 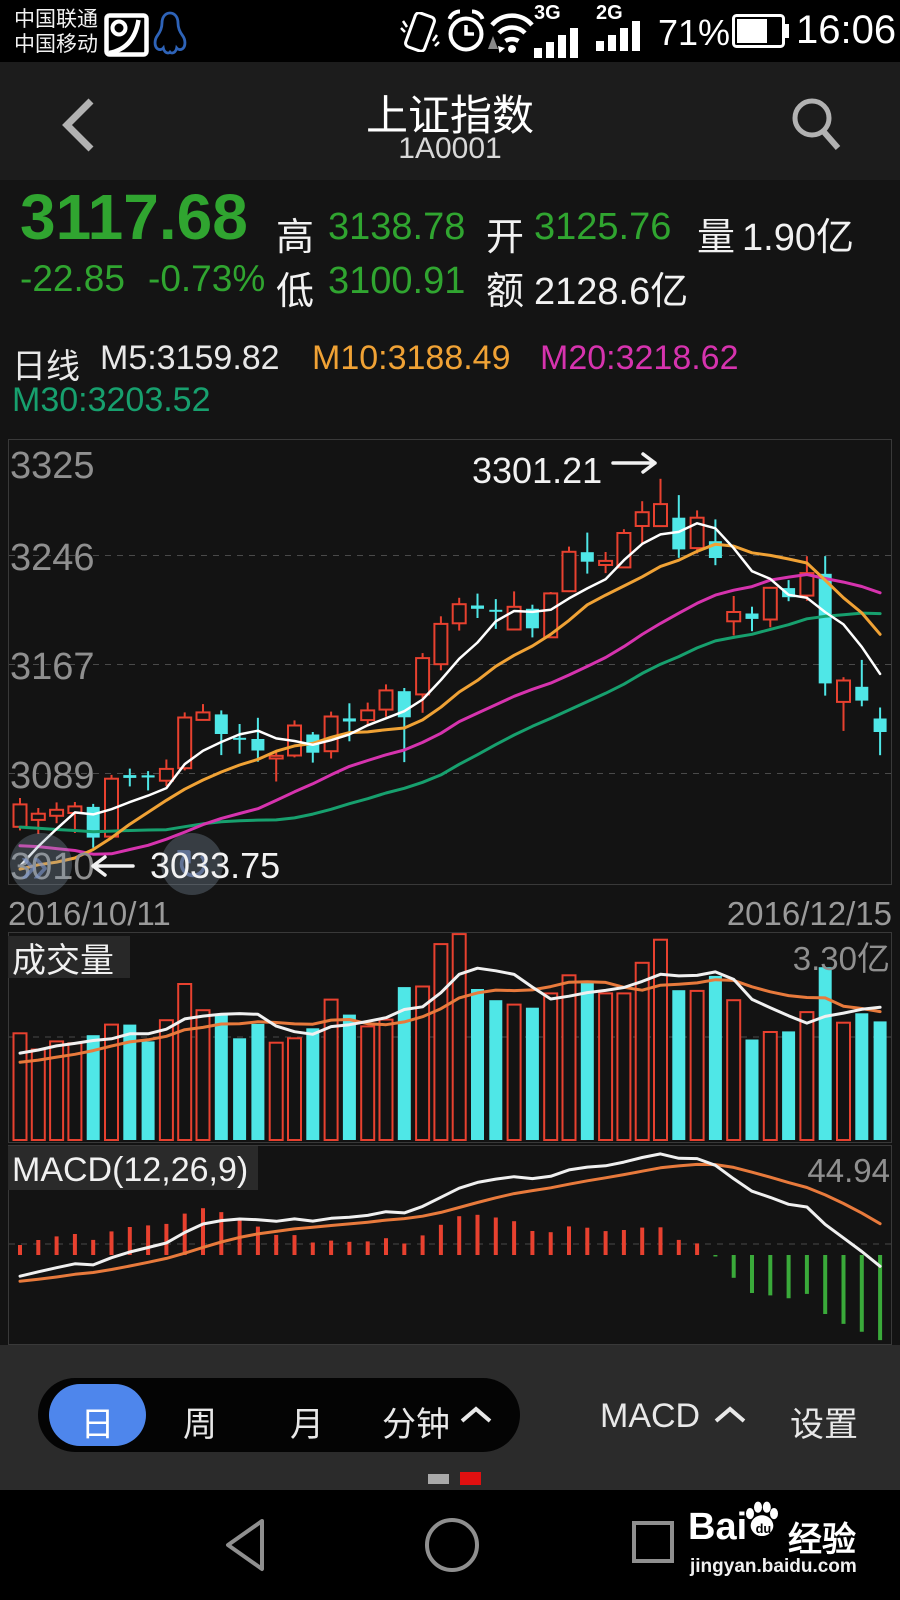 I want to click on svg-text: 44.94, so click(x=848, y=1170).